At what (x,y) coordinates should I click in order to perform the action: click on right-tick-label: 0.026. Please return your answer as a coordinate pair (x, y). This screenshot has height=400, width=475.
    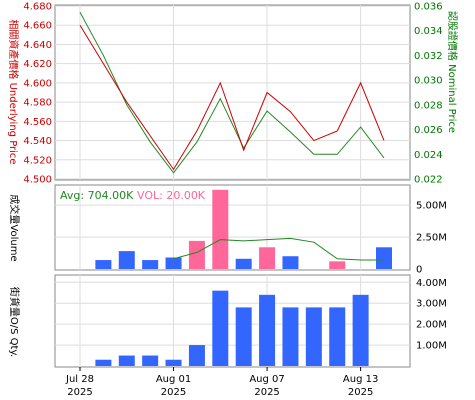
    Looking at the image, I should click on (428, 130).